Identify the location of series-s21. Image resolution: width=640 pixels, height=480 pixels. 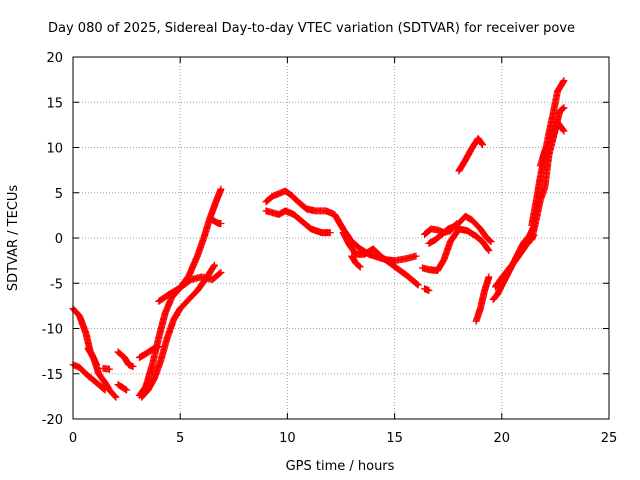
(482, 299).